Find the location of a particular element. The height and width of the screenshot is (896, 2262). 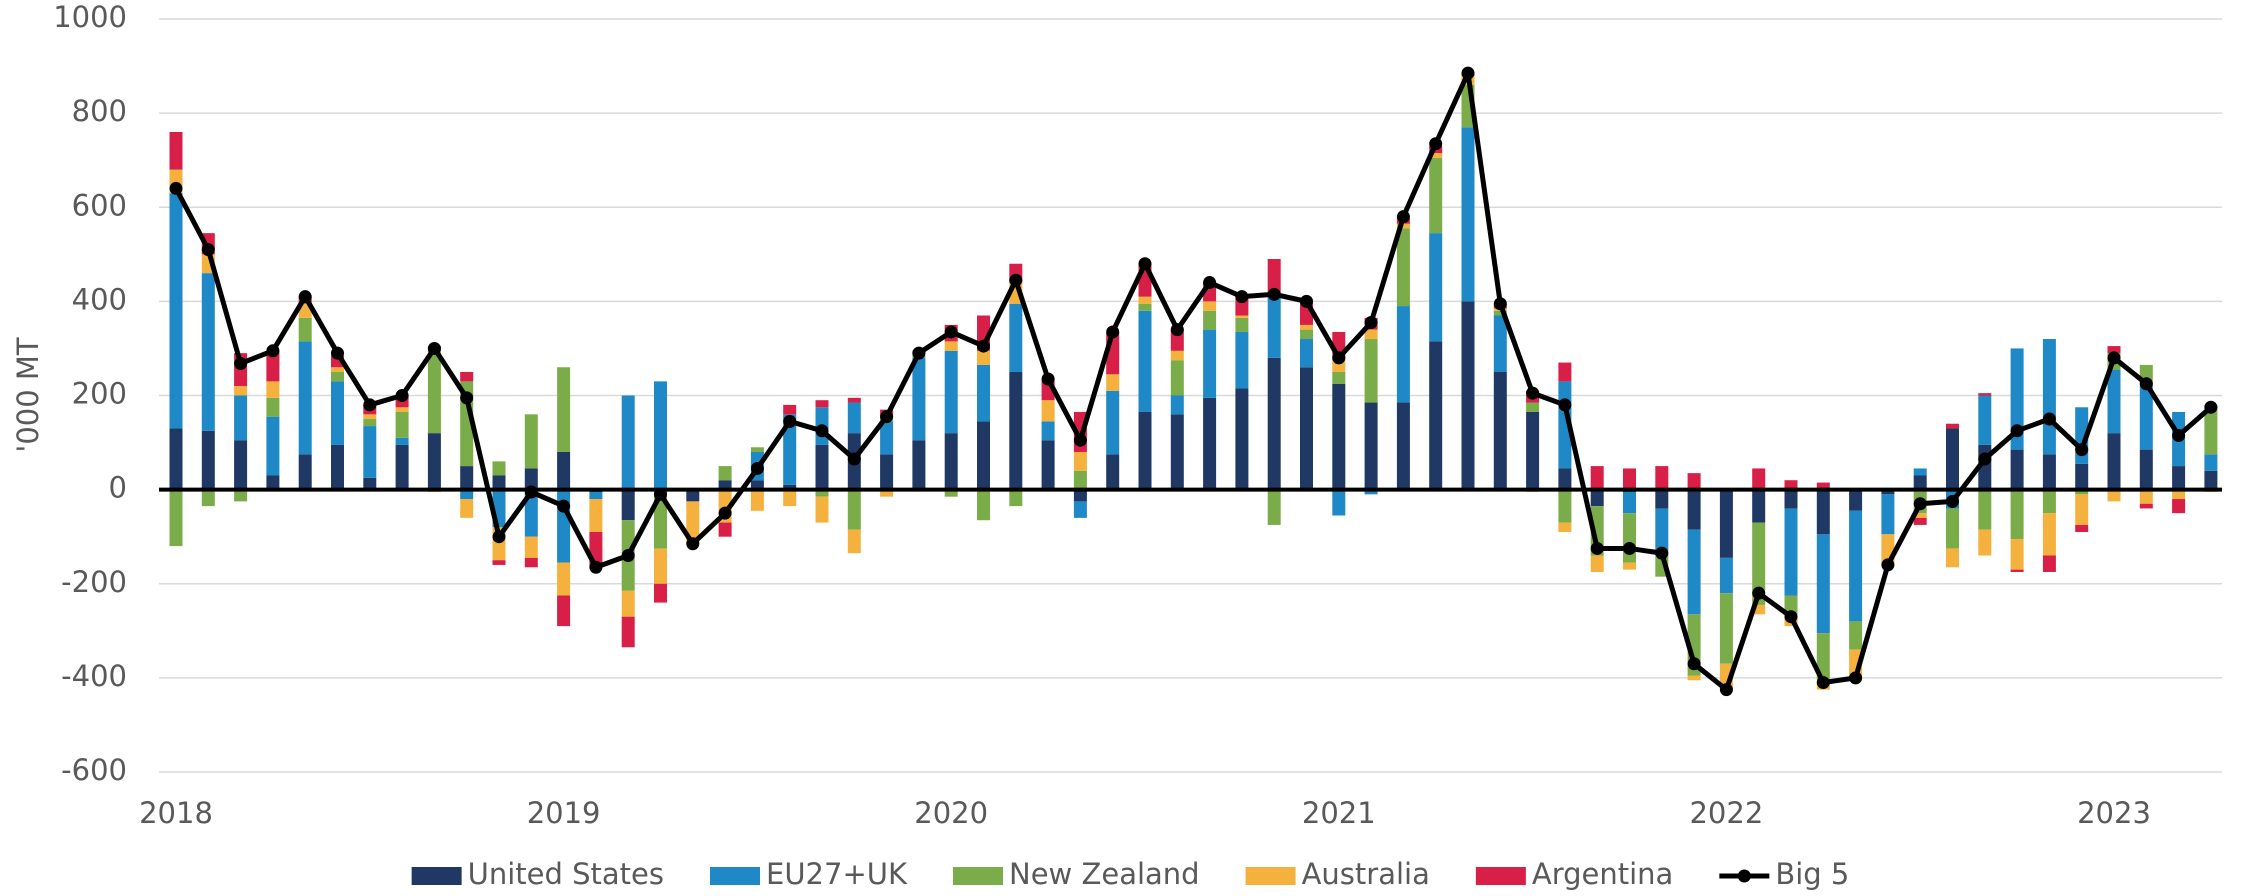

x-tick-label: 2019 is located at coordinates (564, 813).